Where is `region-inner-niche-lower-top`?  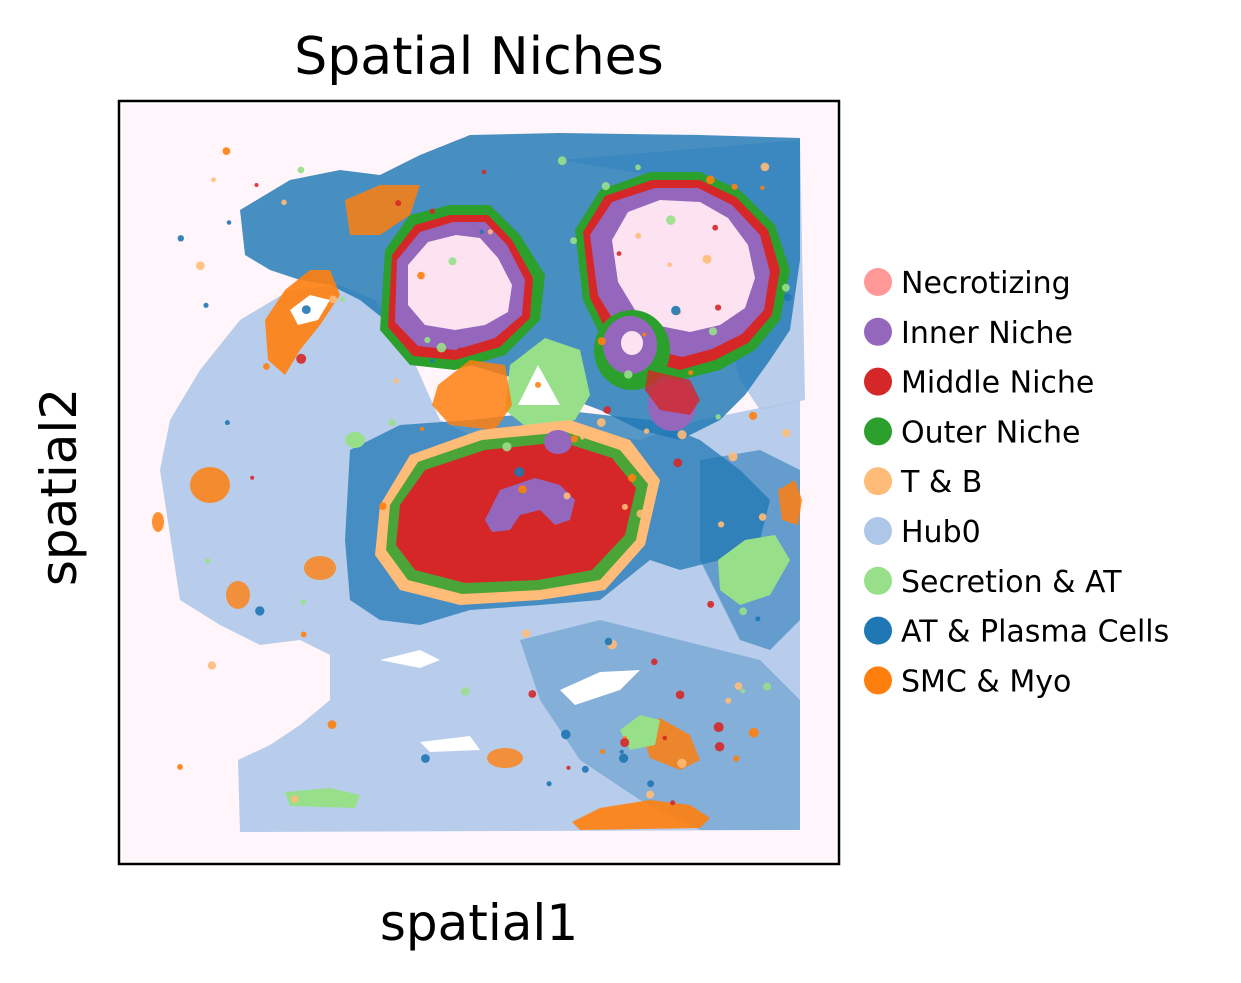
region-inner-niche-lower-top is located at coordinates (558, 442).